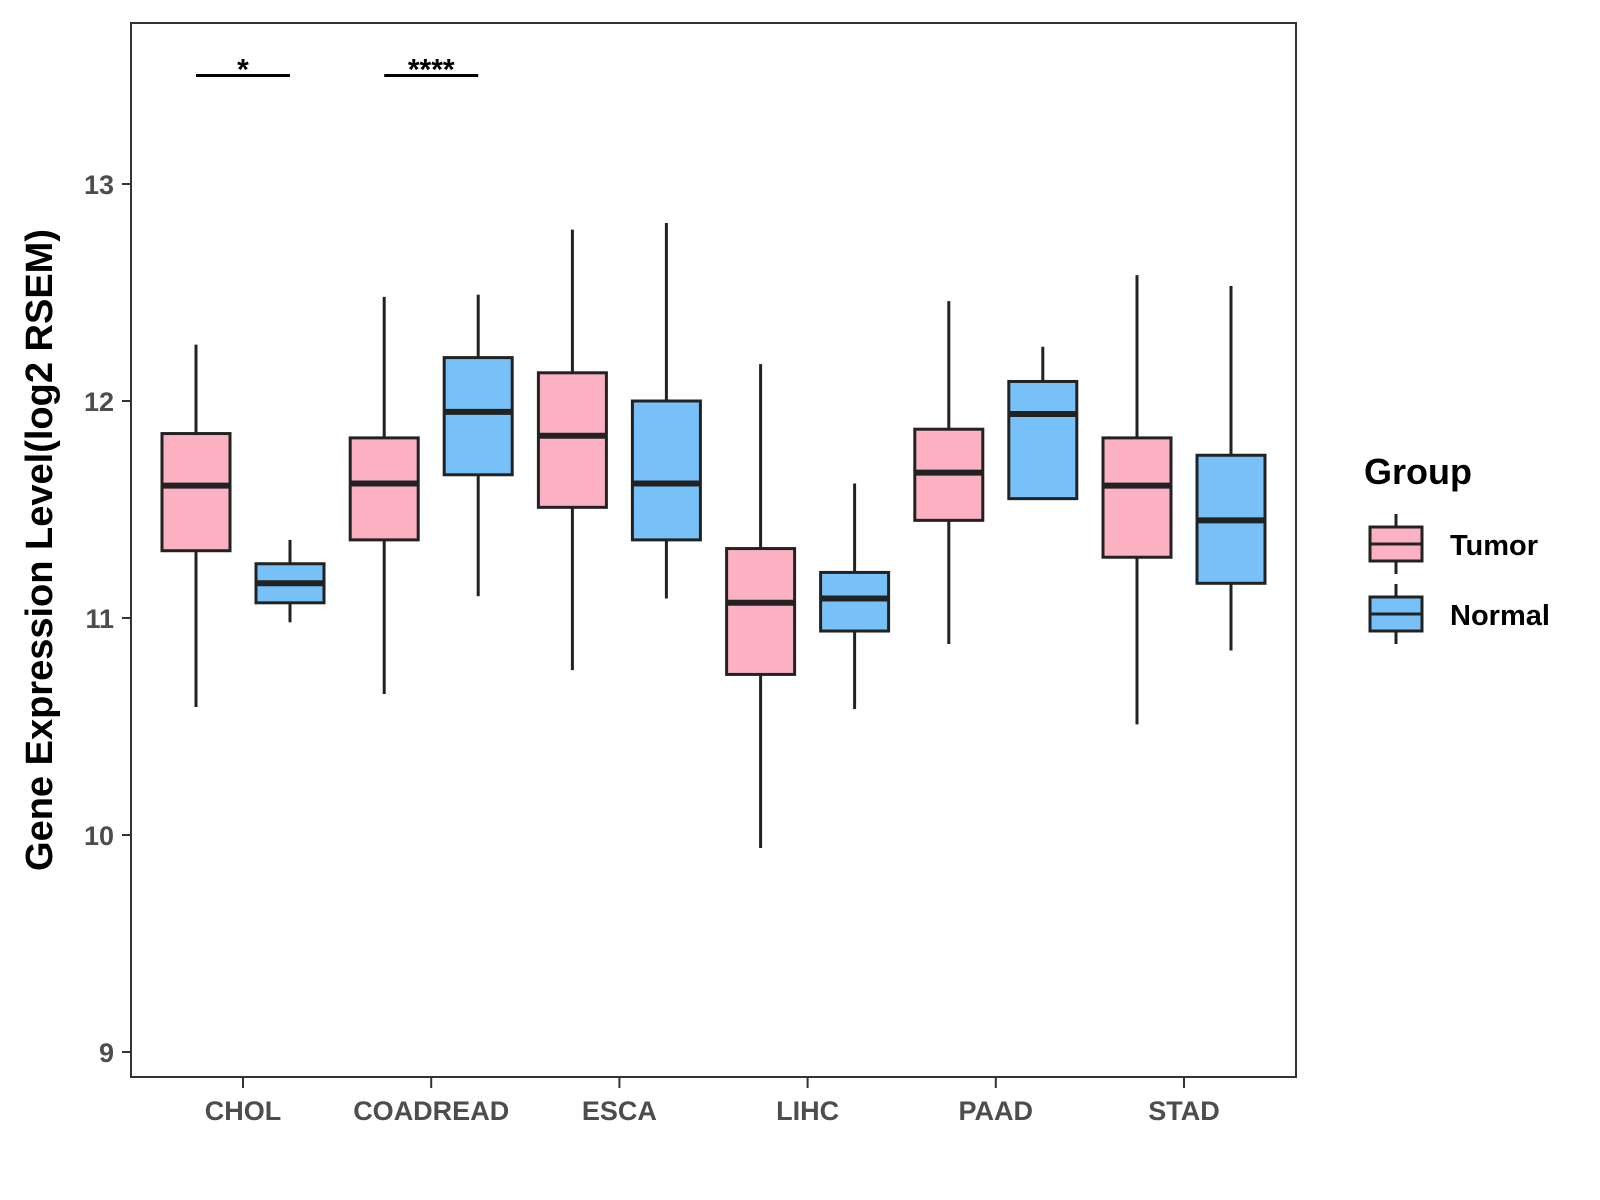  I want to click on y-tick-label: 9, so click(106, 1053).